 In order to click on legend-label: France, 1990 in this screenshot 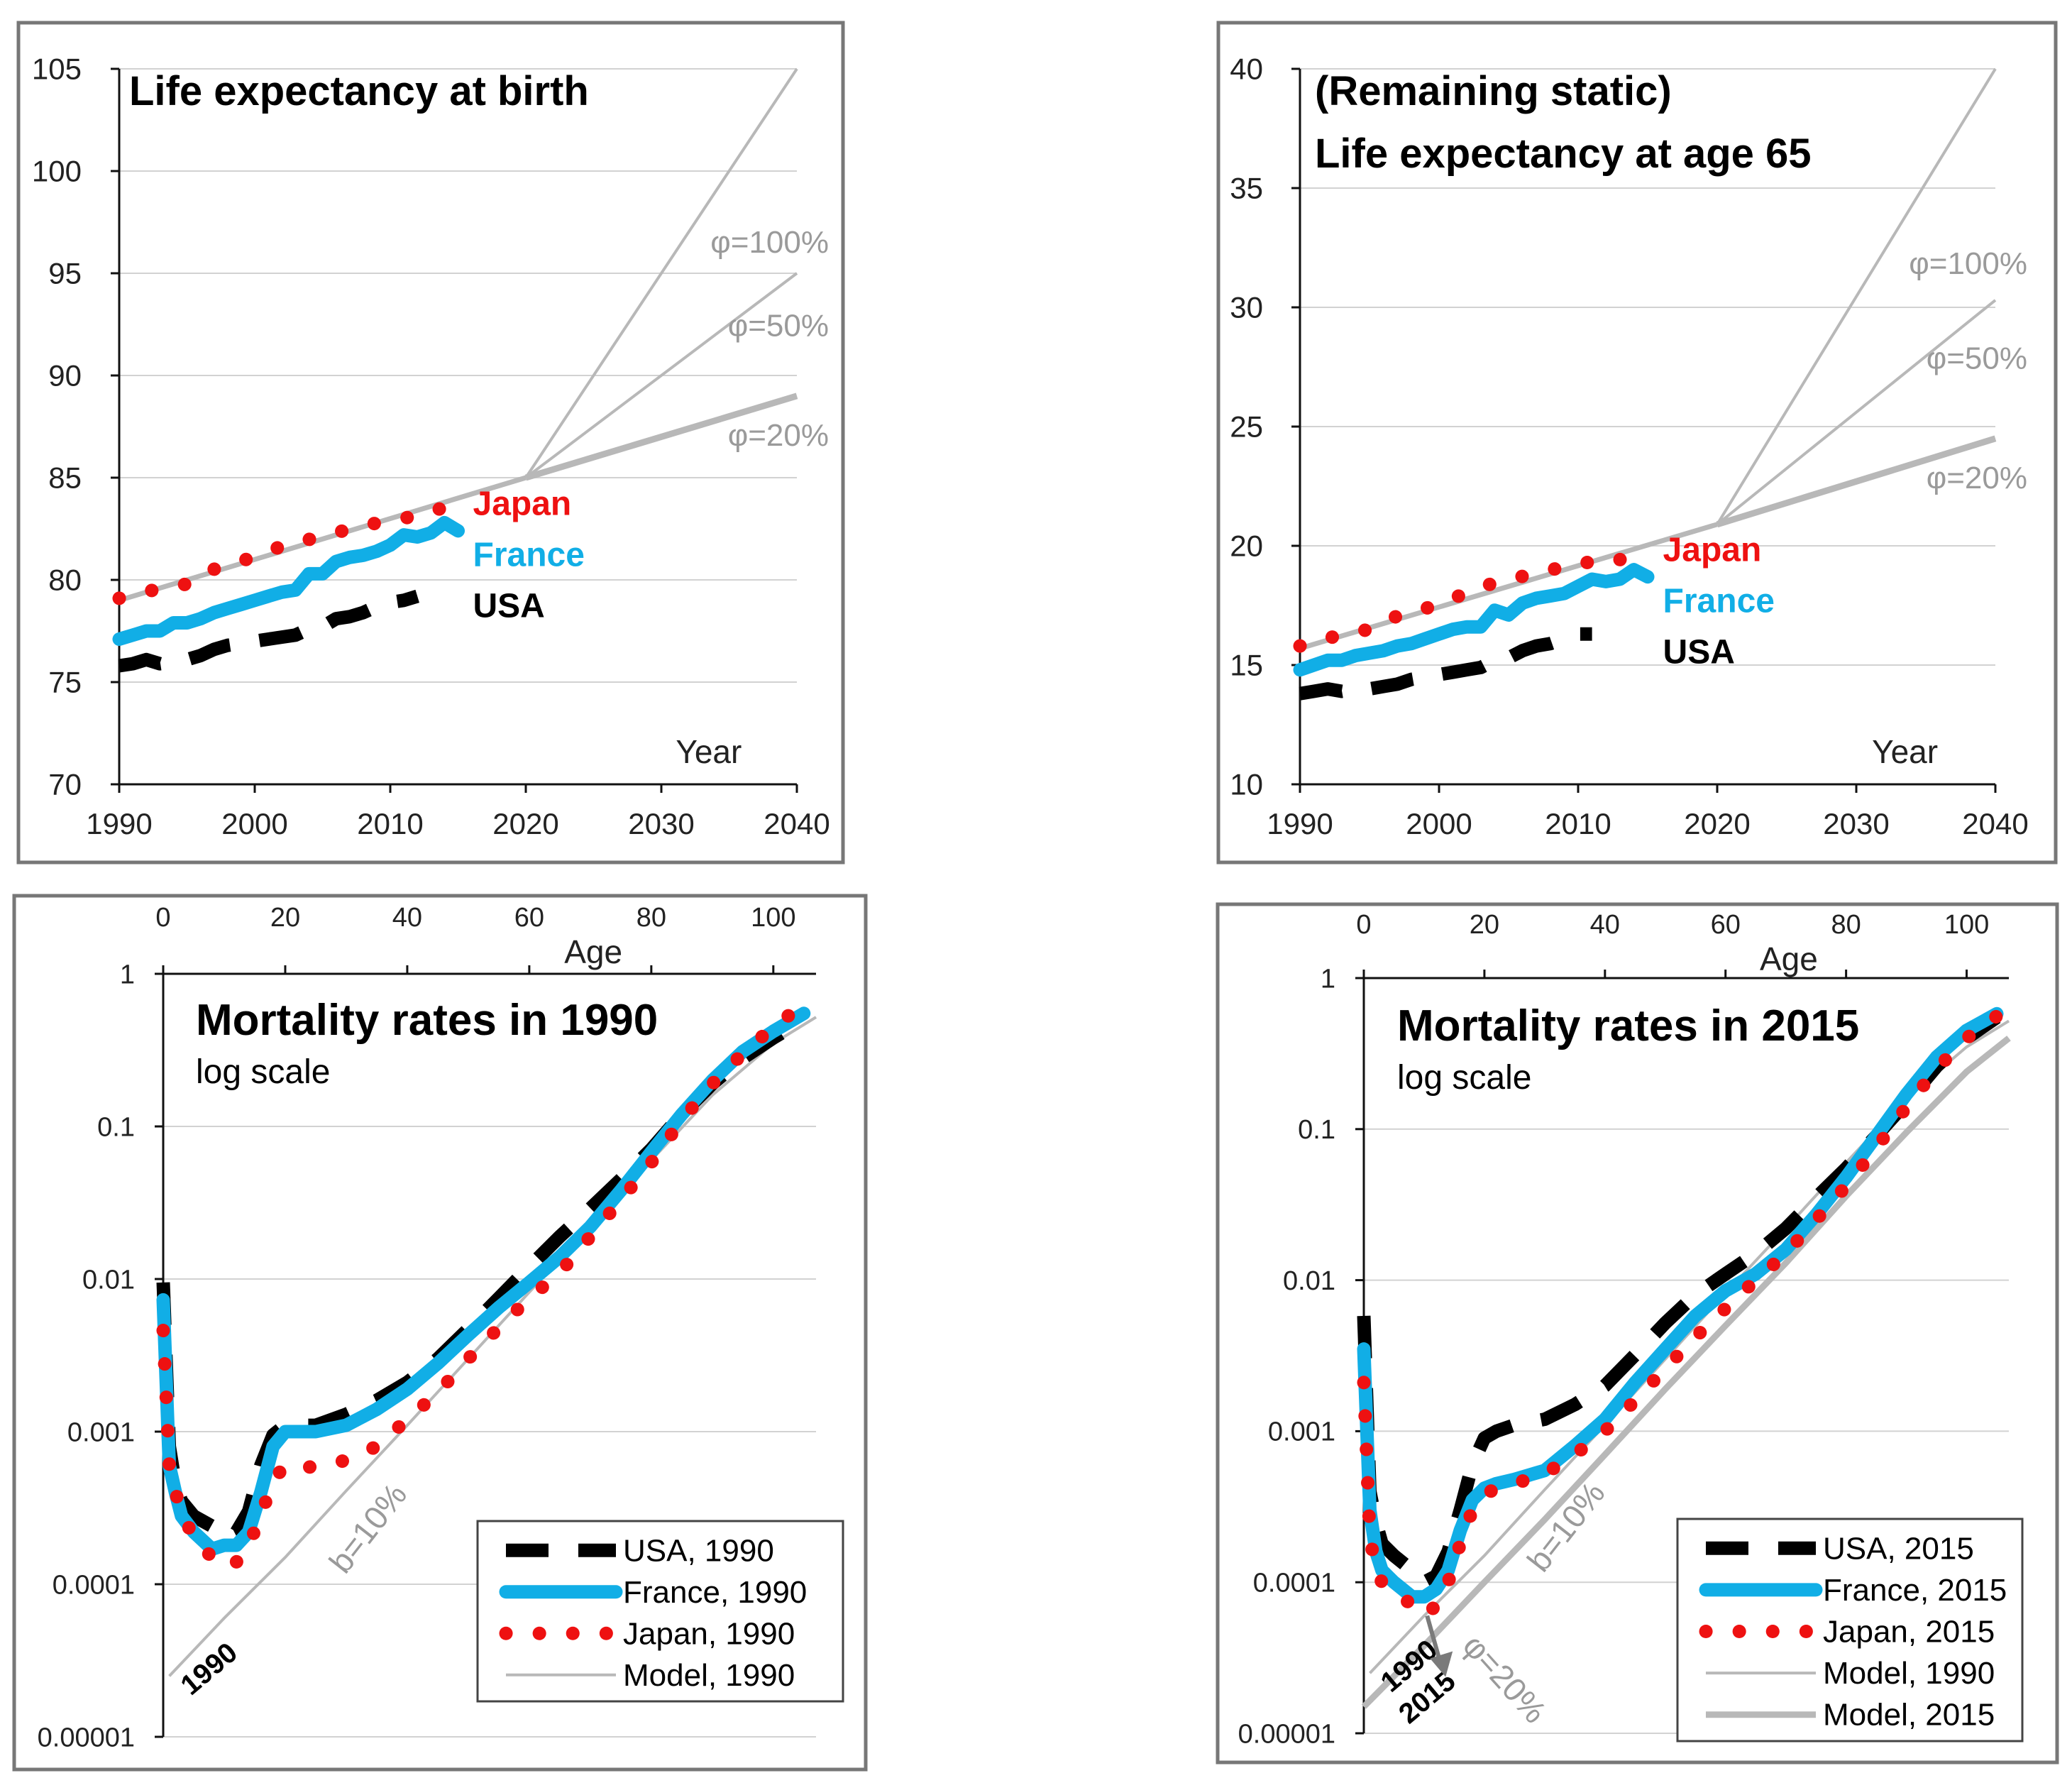, I will do `click(715, 1592)`.